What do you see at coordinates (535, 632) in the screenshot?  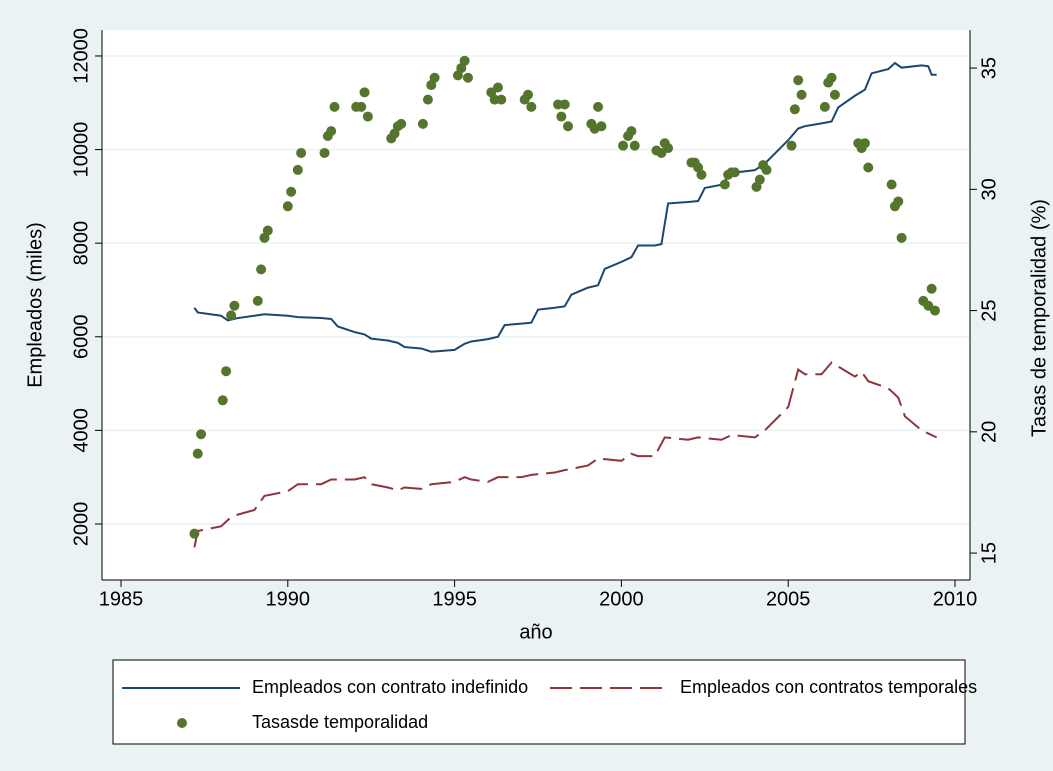 I see `x-axis-title: año` at bounding box center [535, 632].